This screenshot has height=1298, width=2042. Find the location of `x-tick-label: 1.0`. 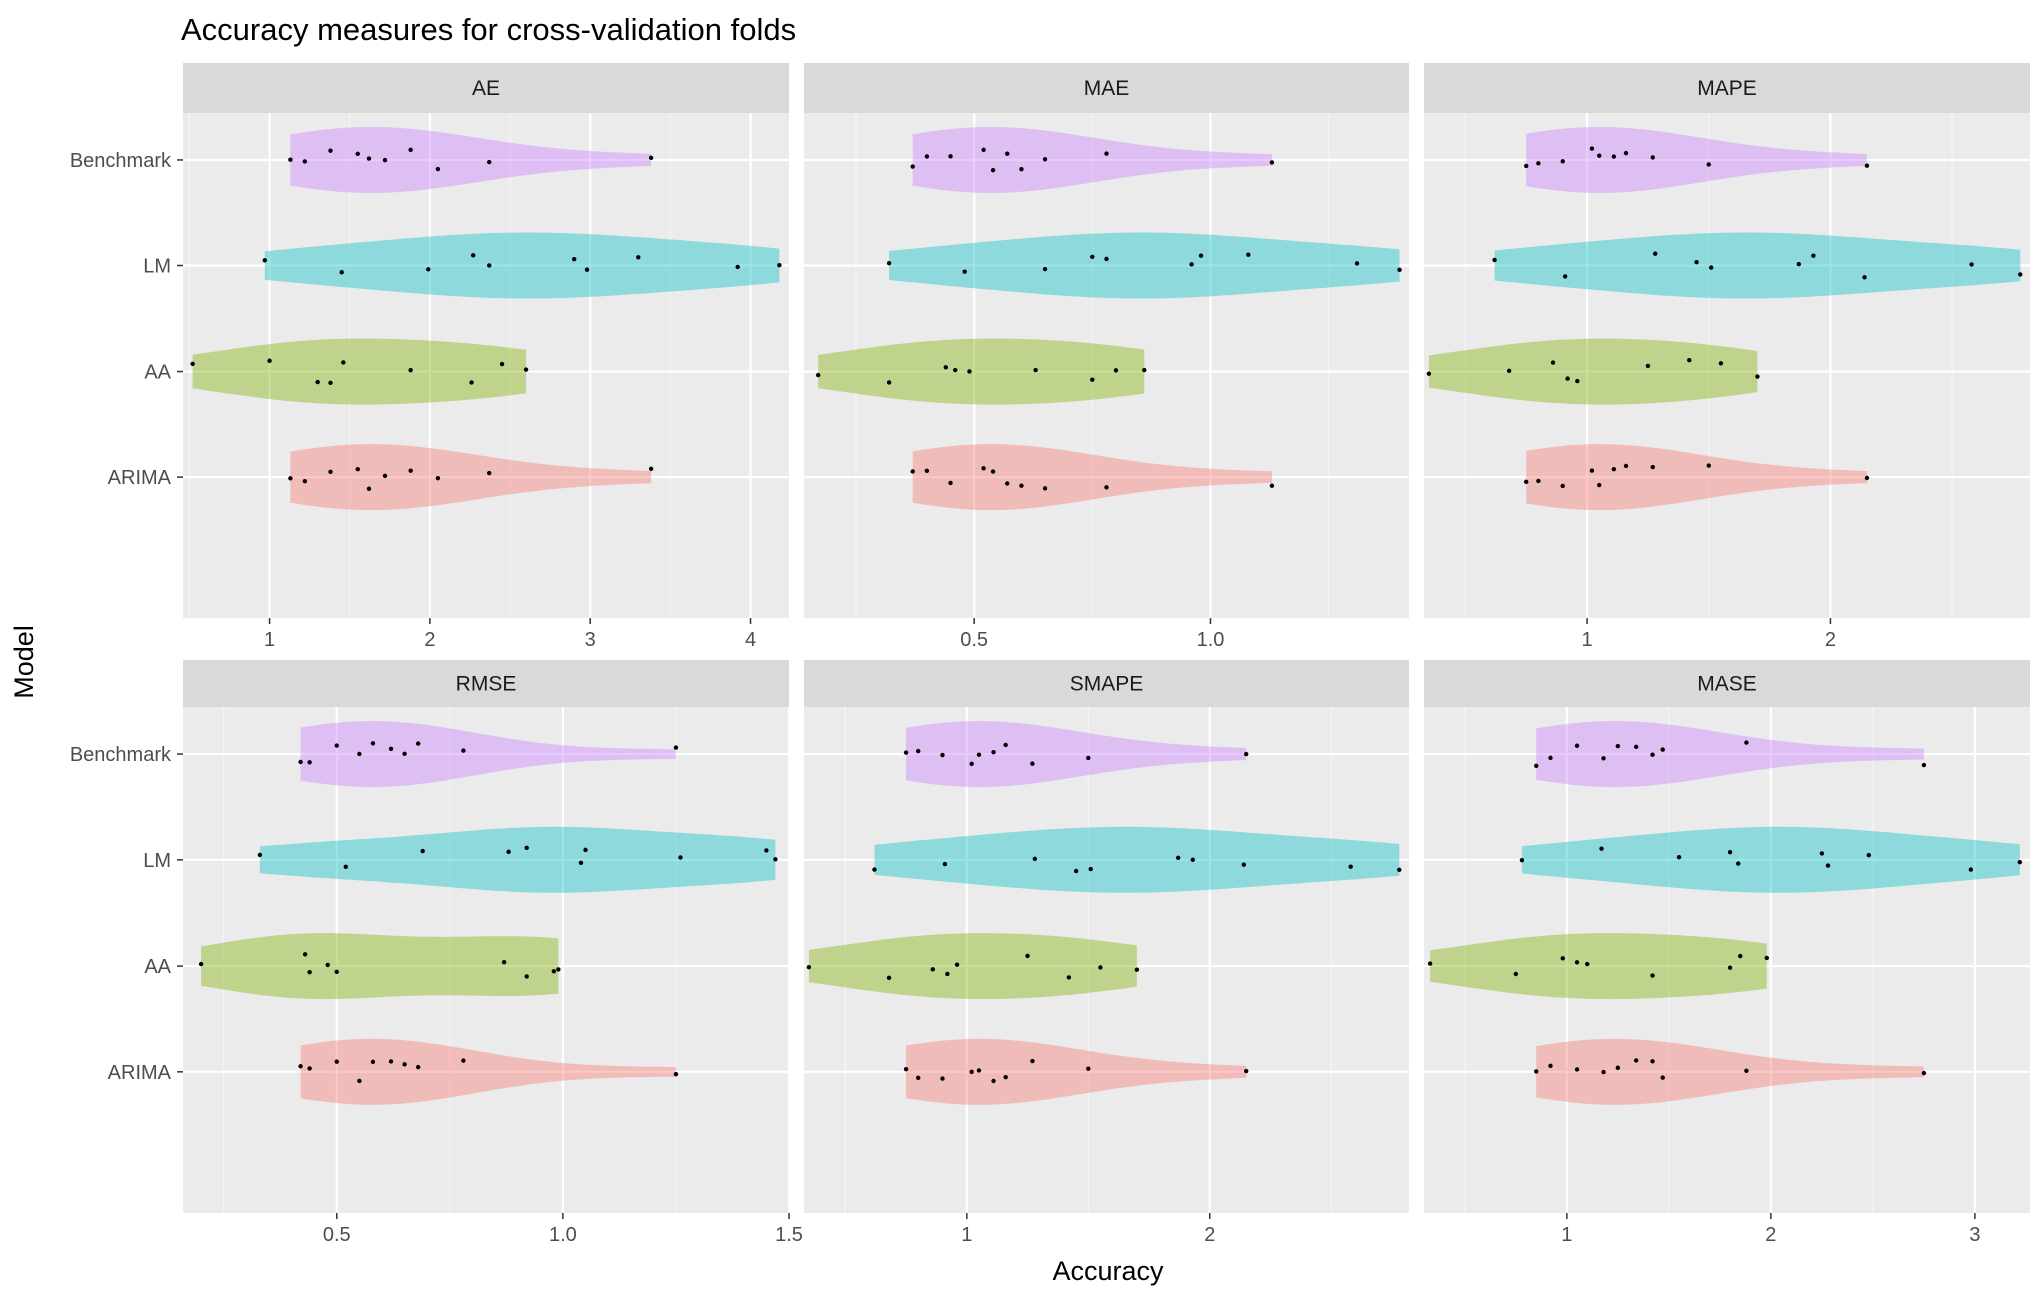

x-tick-label: 1.0 is located at coordinates (1211, 640).